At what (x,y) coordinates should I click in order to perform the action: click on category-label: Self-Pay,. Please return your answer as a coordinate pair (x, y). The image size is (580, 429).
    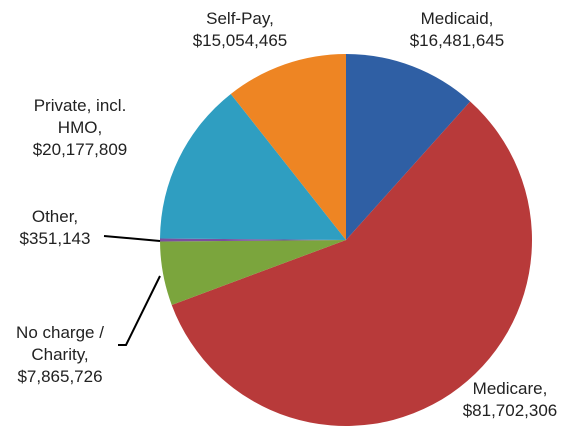
    Looking at the image, I should click on (240, 18).